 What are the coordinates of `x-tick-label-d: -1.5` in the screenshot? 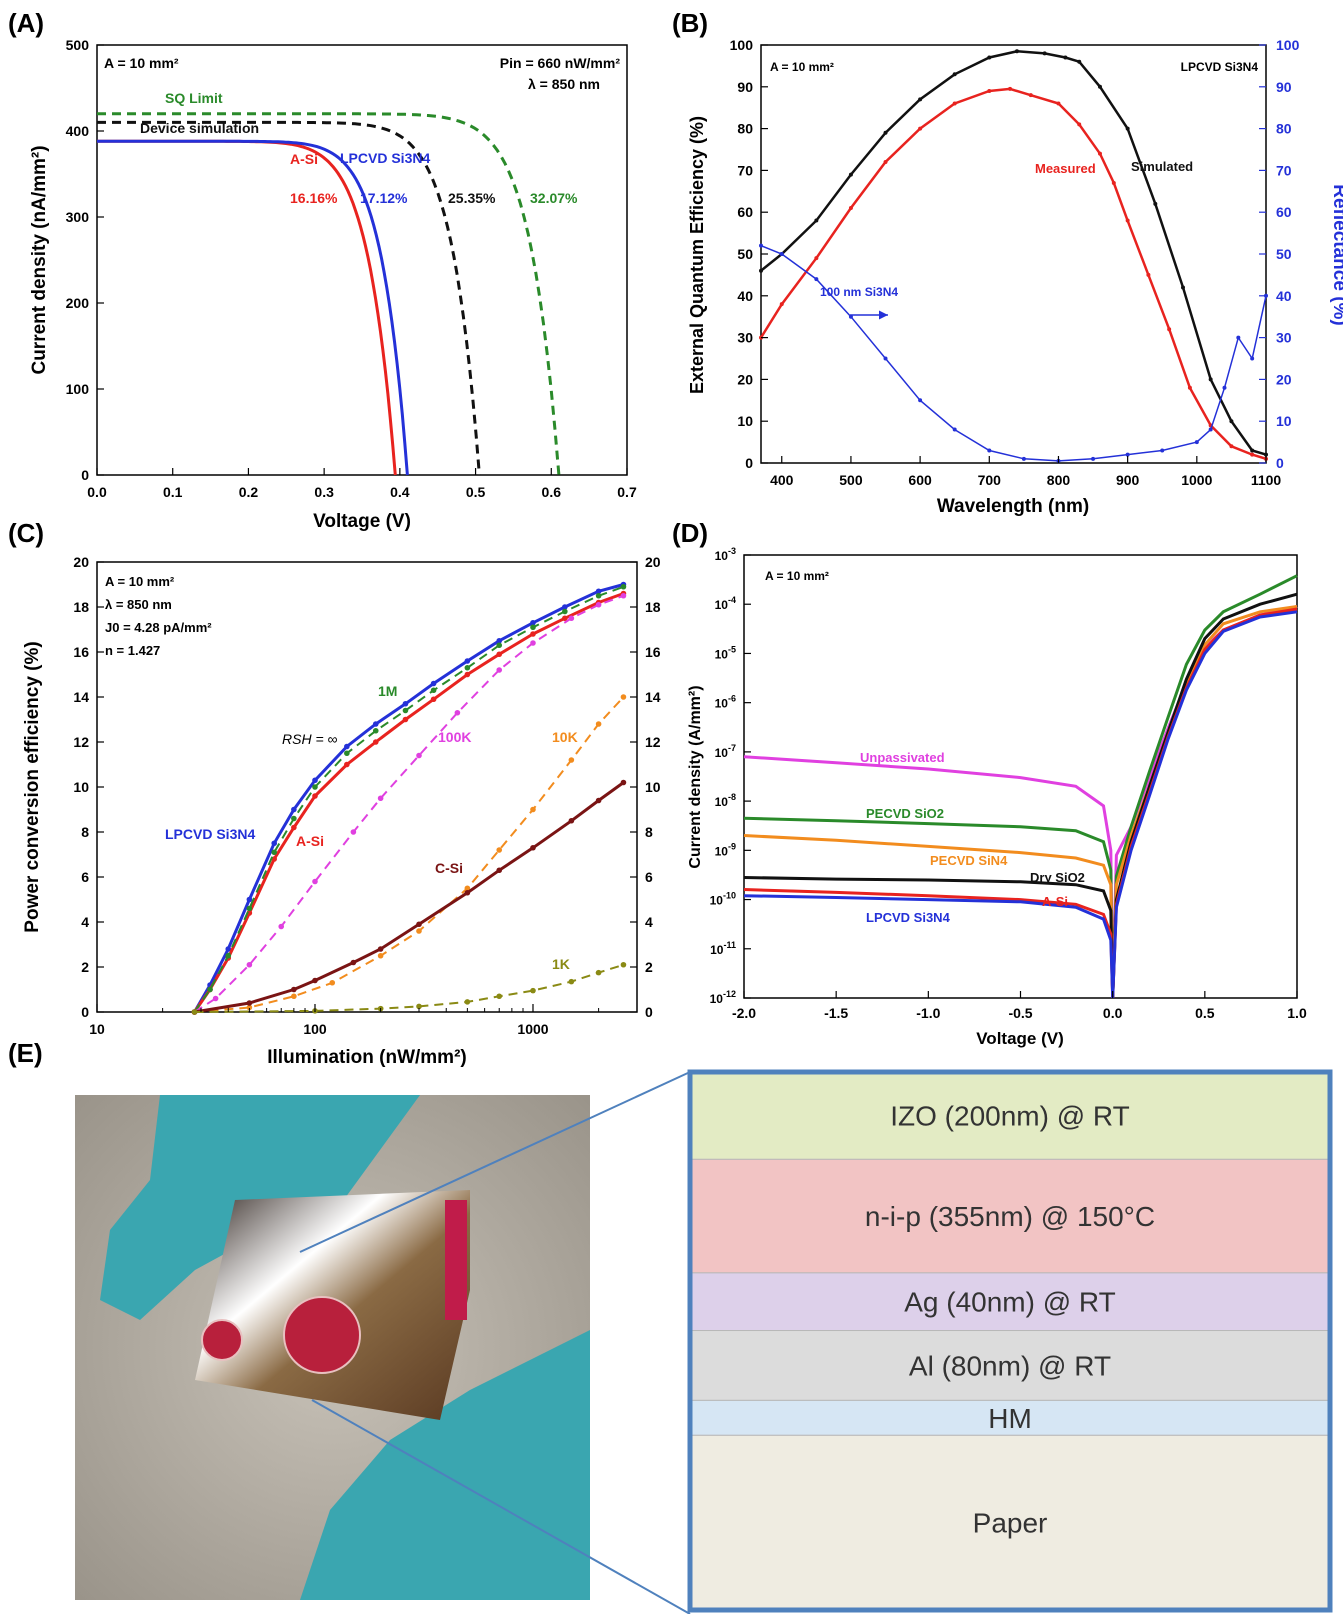 It's located at (836, 1013).